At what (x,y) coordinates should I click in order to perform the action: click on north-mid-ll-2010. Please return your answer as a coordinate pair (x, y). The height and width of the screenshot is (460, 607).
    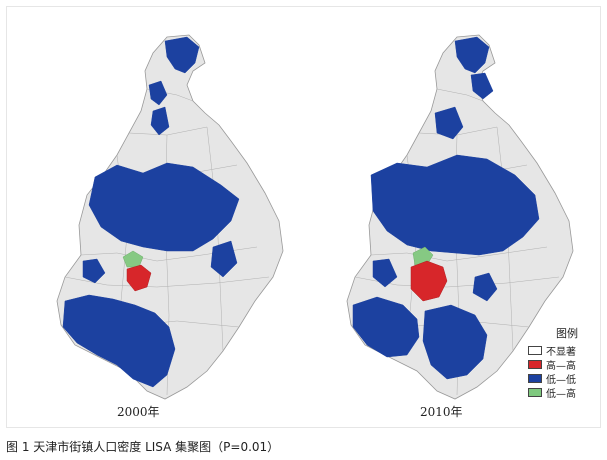
    Looking at the image, I should click on (449, 123).